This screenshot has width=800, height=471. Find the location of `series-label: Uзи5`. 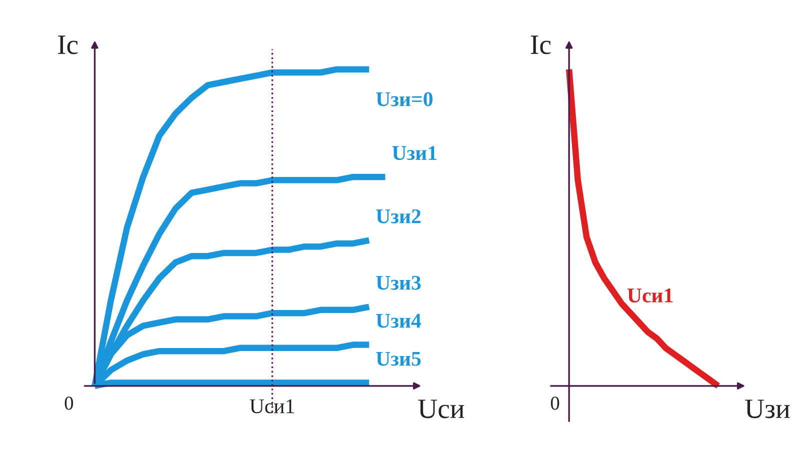

series-label: Uзи5 is located at coordinates (398, 359).